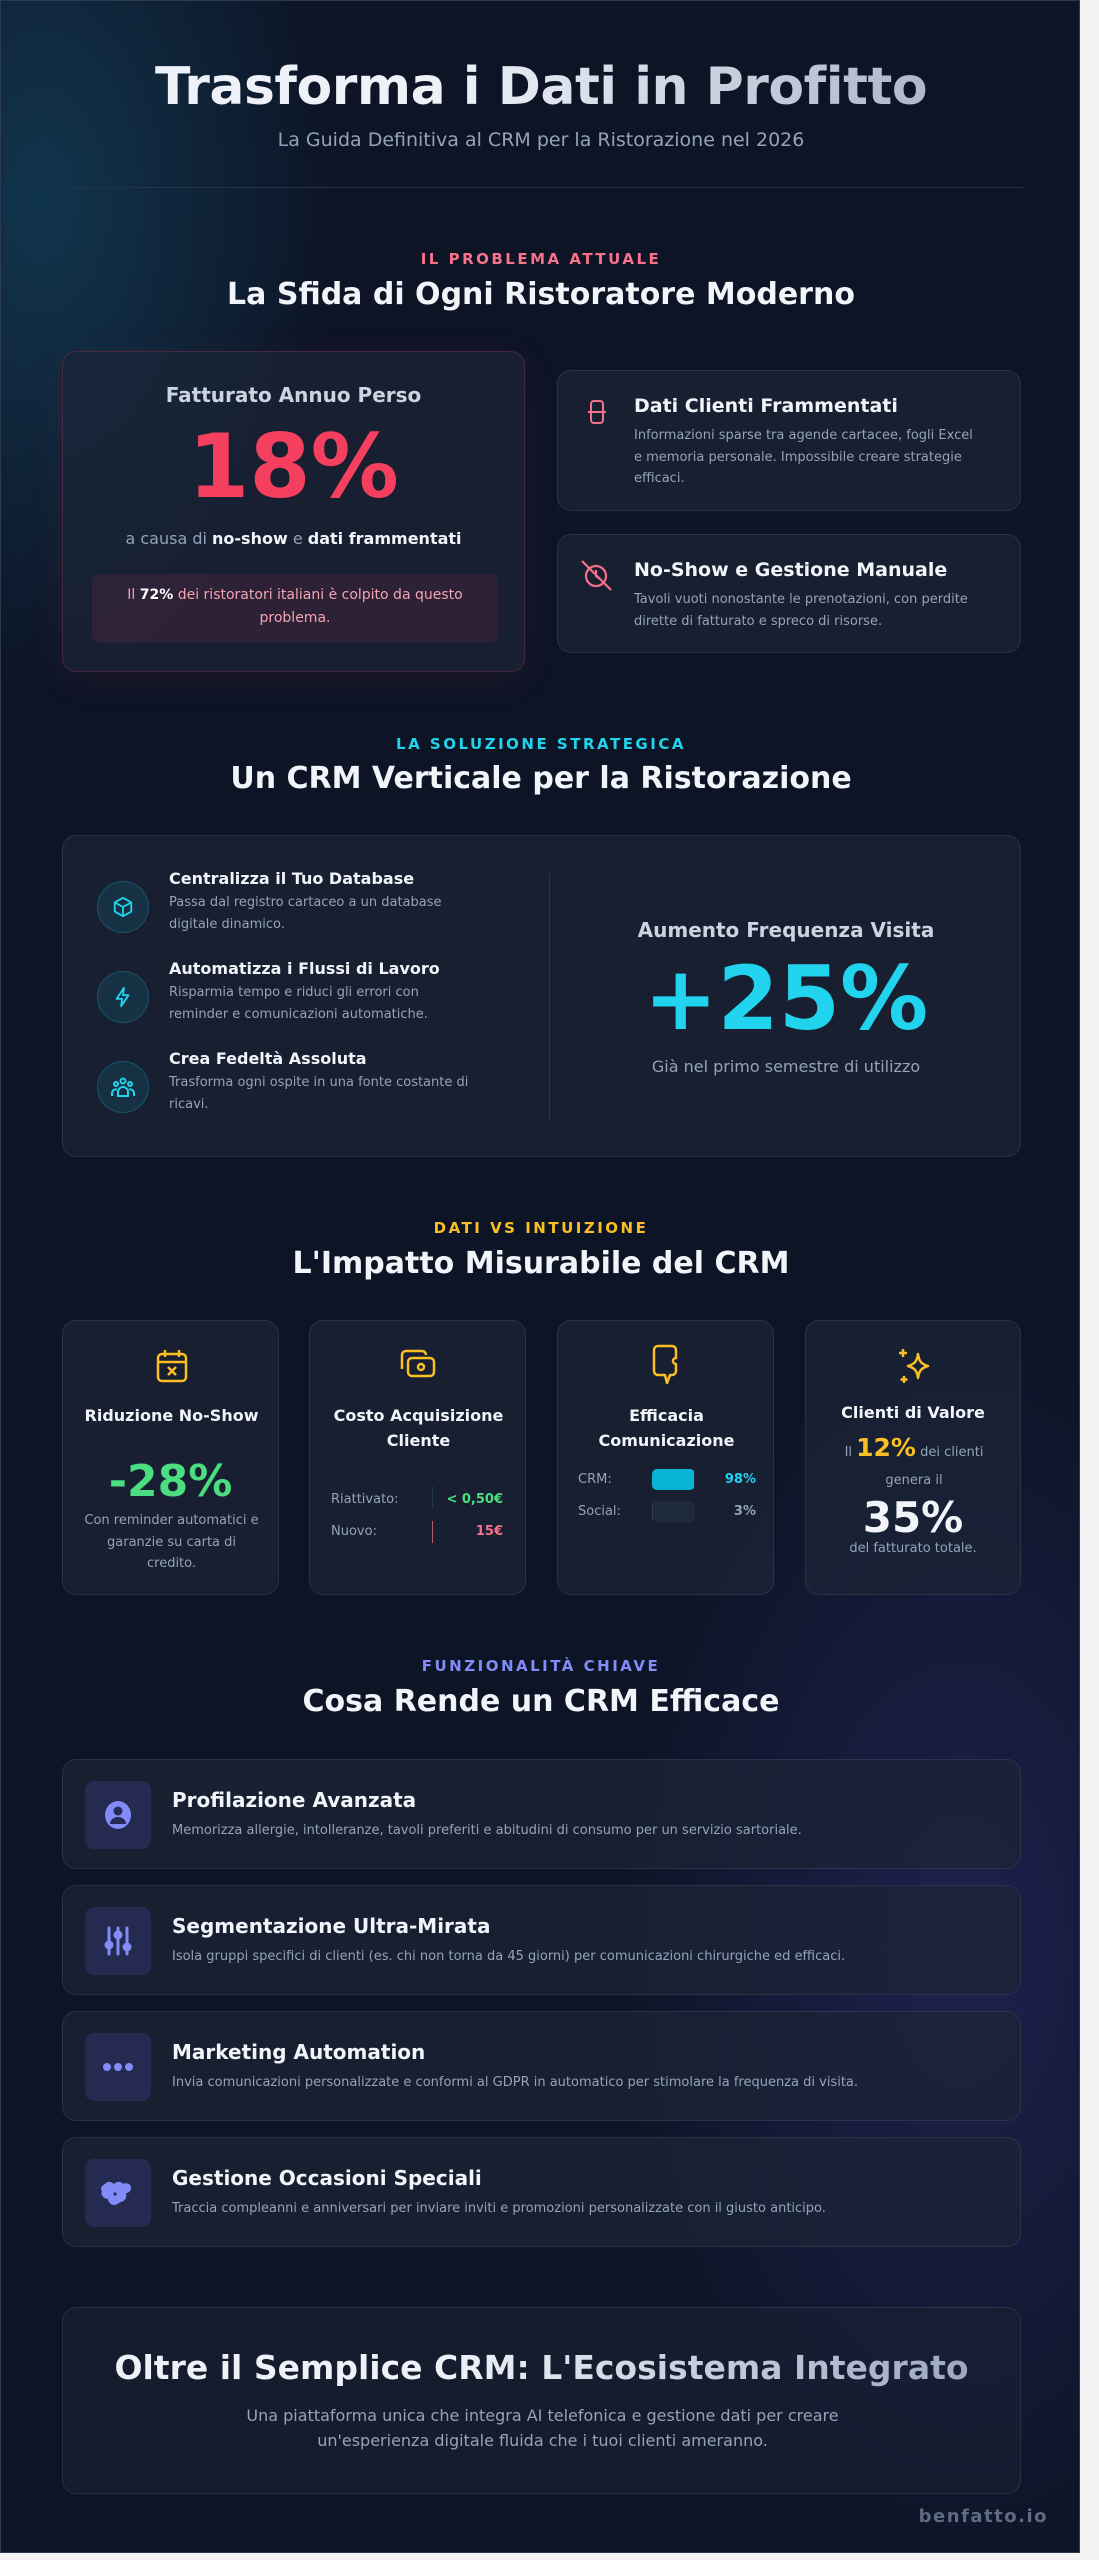 Image resolution: width=1099 pixels, height=2560 pixels. I want to click on communication-row: Social: 3%, so click(667, 1512).